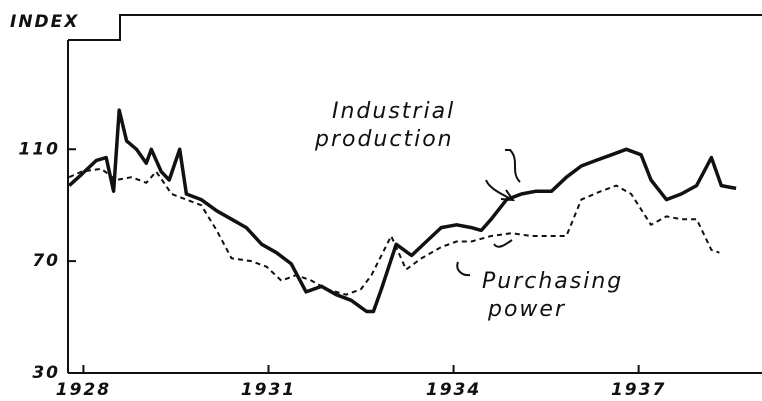 The image size is (762, 401). Describe the element at coordinates (83, 390) in the screenshot. I see `x-tick-label: 1928` at that location.